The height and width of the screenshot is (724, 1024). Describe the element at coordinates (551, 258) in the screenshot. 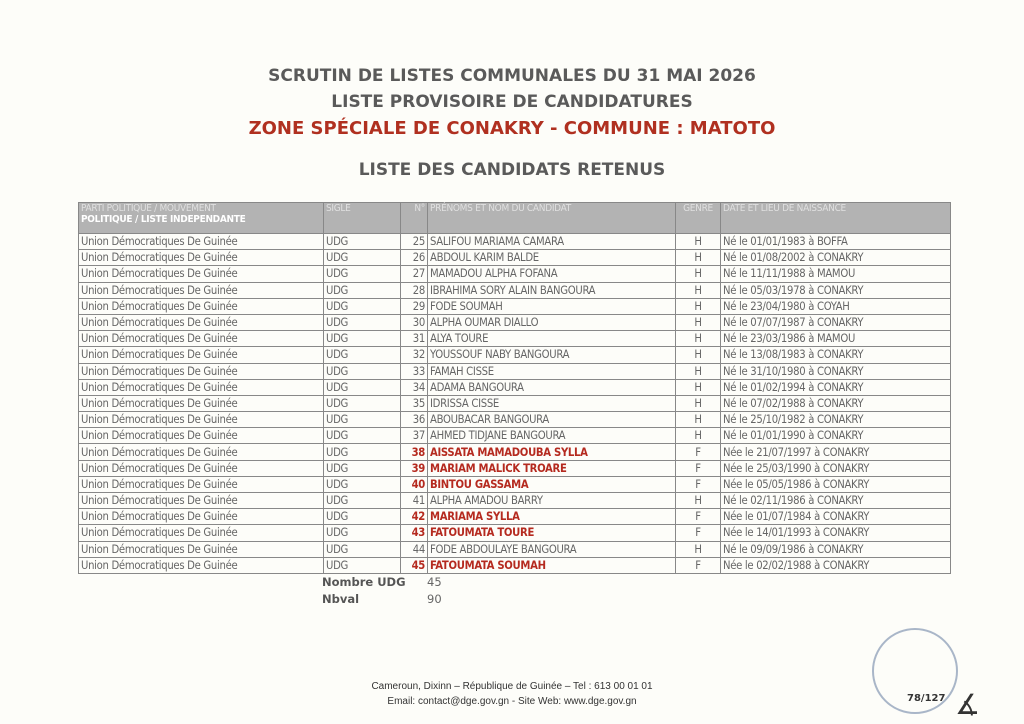

I see `cell-name: ABDOUL KARIM BALDE` at that location.